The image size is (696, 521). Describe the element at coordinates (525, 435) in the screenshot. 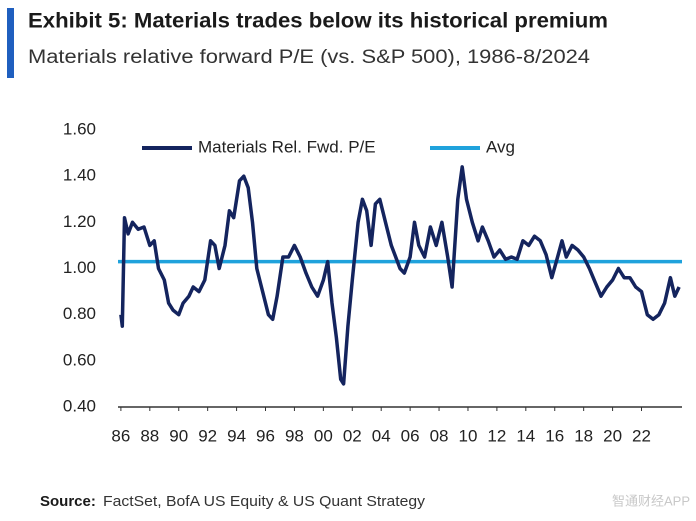

I see `x-tick-label: 14` at that location.